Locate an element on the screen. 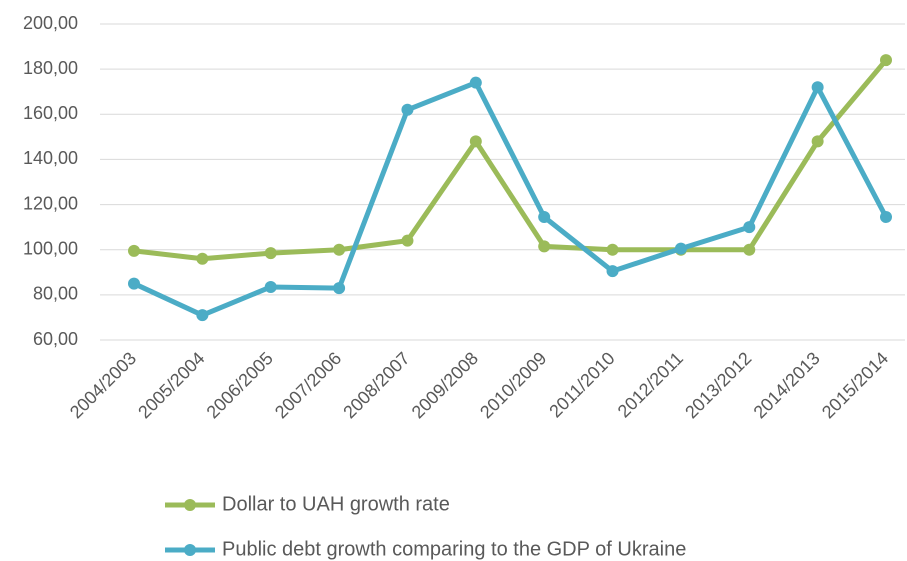  x-tick-label: 2007/2006 is located at coordinates (308, 385).